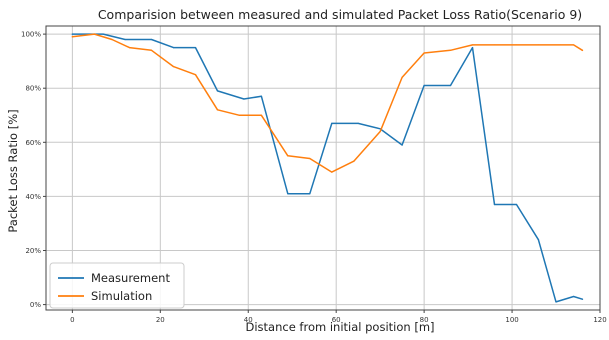 Image resolution: width=609 pixels, height=340 pixels. I want to click on x-tick-label: 60, so click(336, 320).